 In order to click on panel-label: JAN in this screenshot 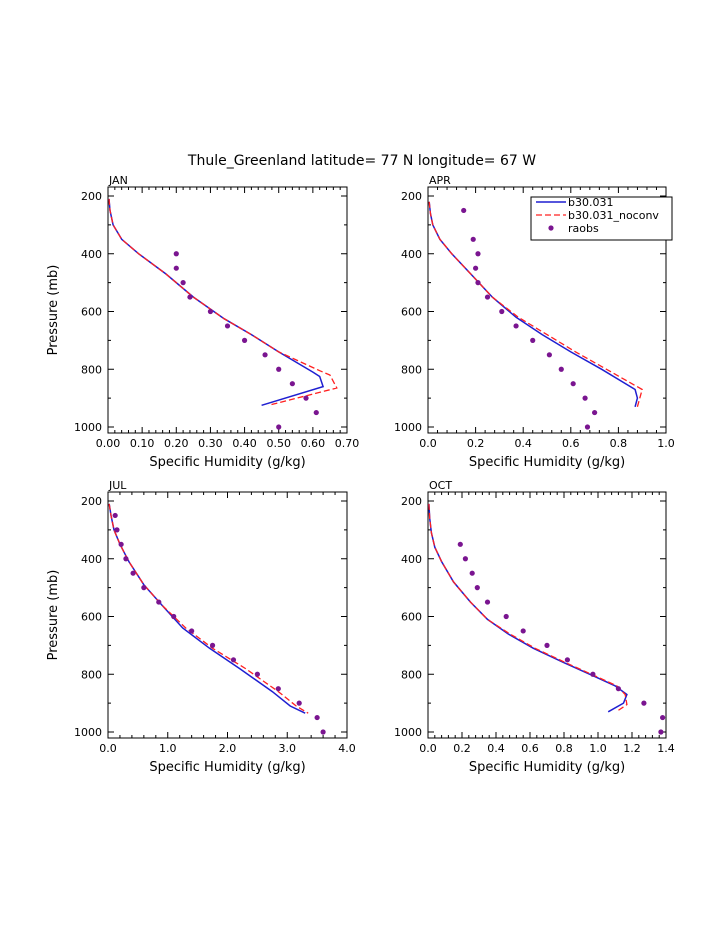, I will do `click(118, 180)`.